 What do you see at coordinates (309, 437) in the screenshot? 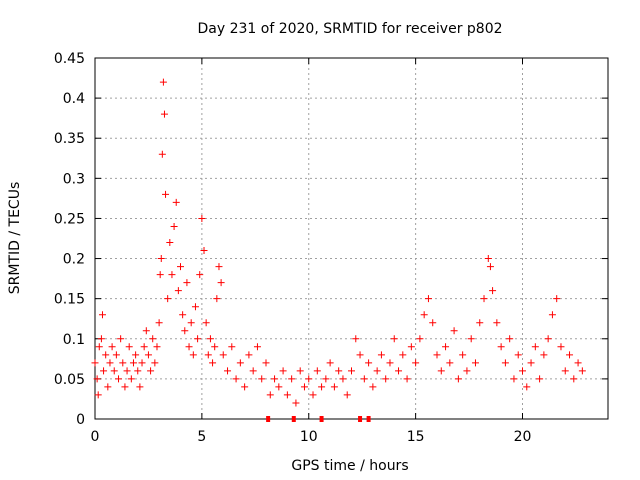
I see `x-tick-label: 10` at bounding box center [309, 437].